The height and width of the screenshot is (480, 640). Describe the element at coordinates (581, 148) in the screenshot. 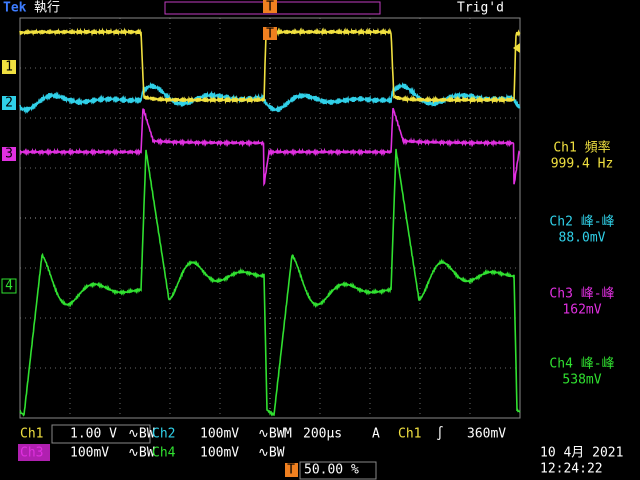

I see `meas-label: Ch1 頻率` at that location.